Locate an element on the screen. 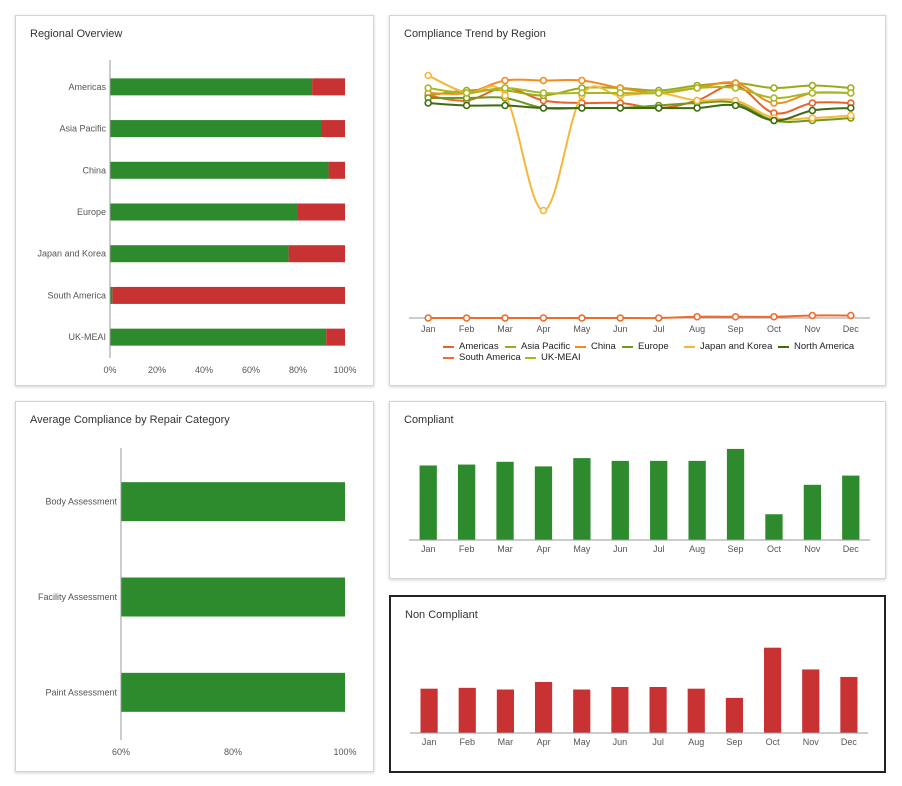 This screenshot has height=786, width=902. non-compliant-chart: Jan Feb Mar Apr May Jun Jul Aug Sep Oct Nov Dec is located at coordinates (639, 686).